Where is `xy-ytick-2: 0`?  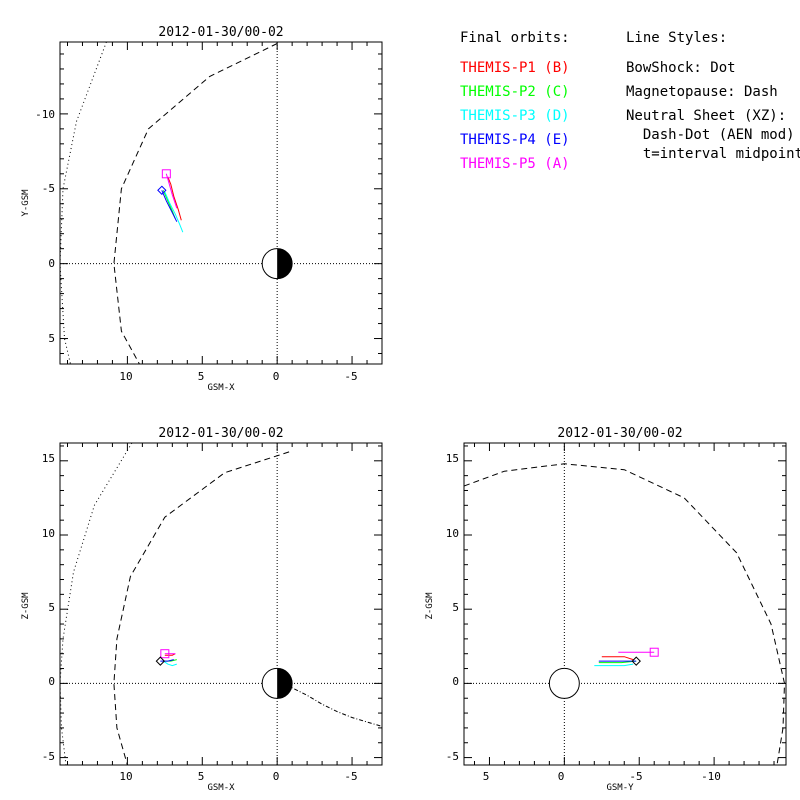 xy-ytick-2: 0 is located at coordinates (51, 263).